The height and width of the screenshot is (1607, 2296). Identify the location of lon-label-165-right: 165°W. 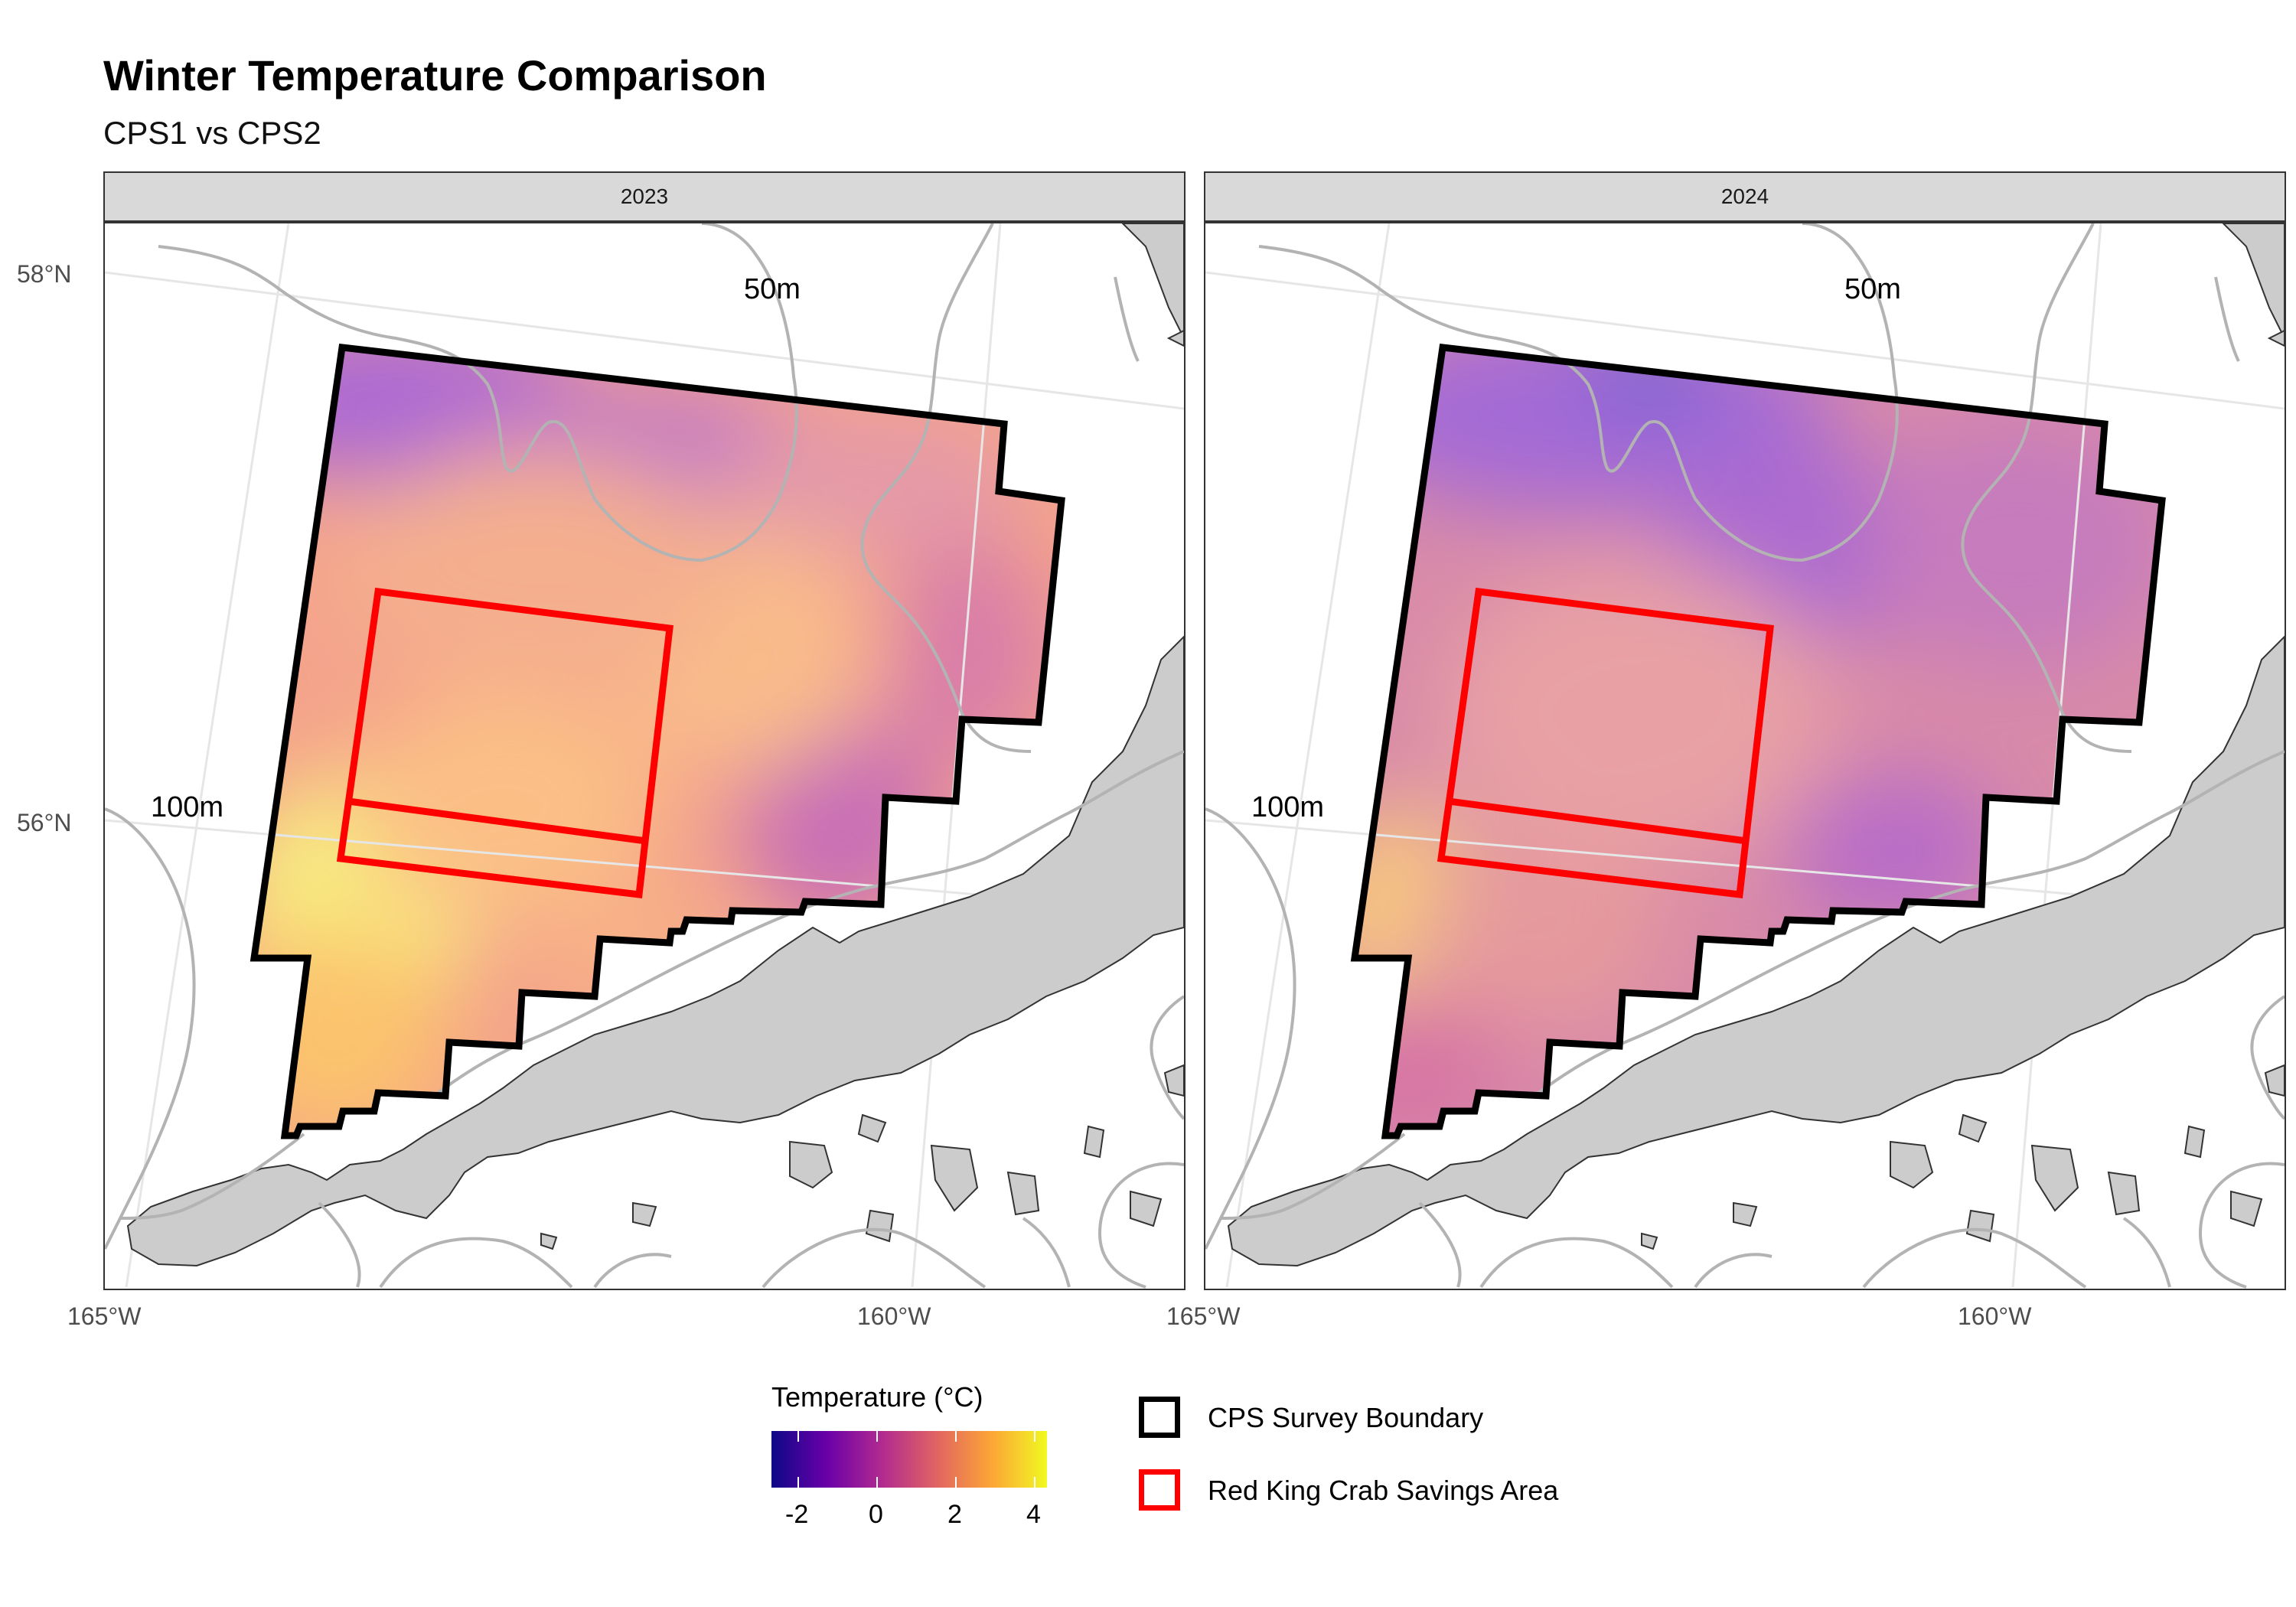
(1203, 1316).